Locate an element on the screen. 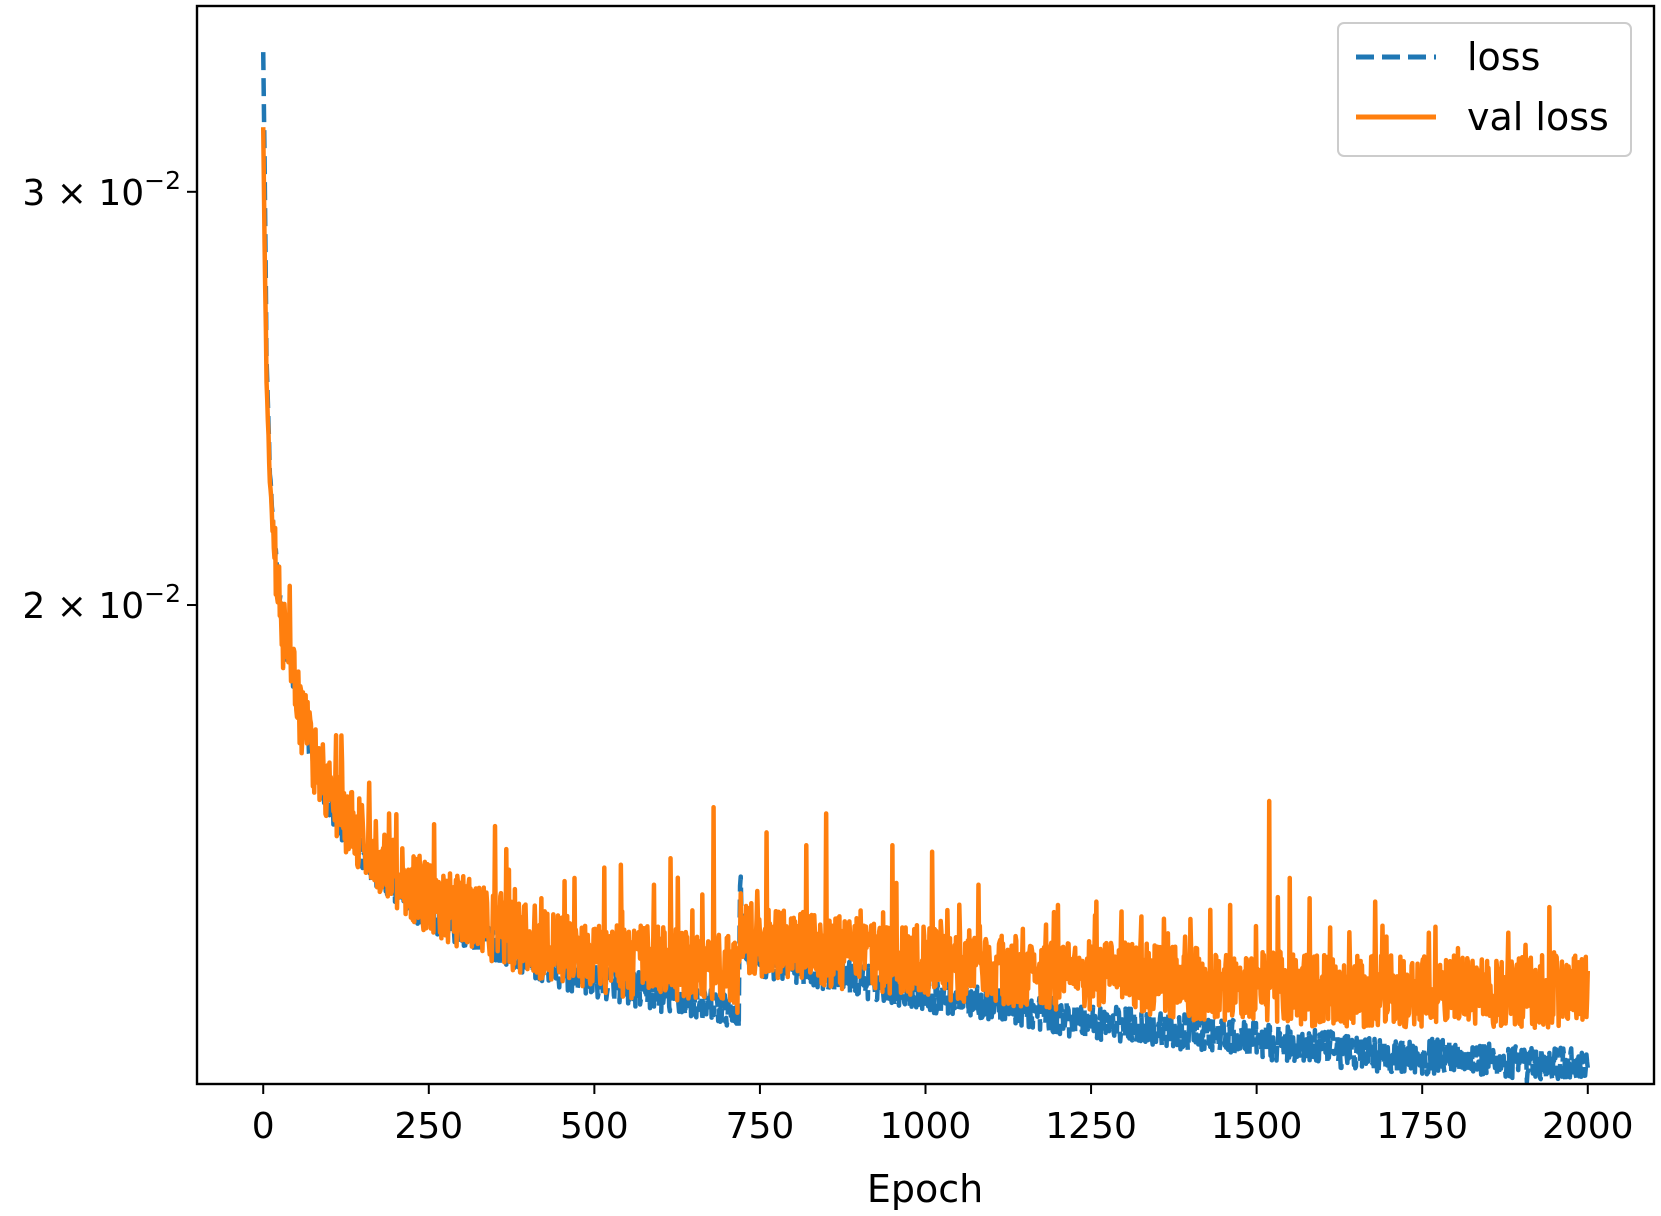 The height and width of the screenshot is (1216, 1661). x-tick-label: 2000 is located at coordinates (1588, 1126).